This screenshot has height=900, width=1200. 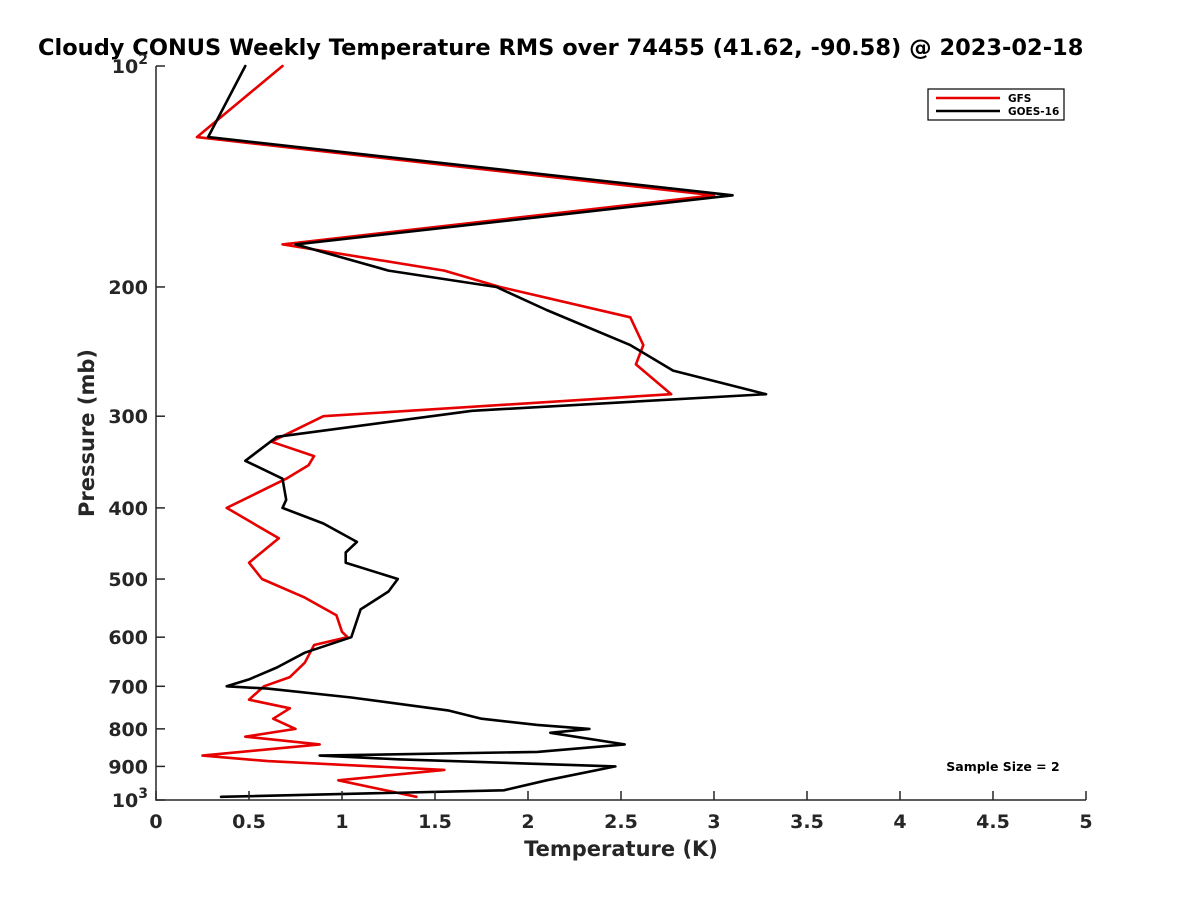 What do you see at coordinates (128, 288) in the screenshot?
I see `y-tick-label: 200` at bounding box center [128, 288].